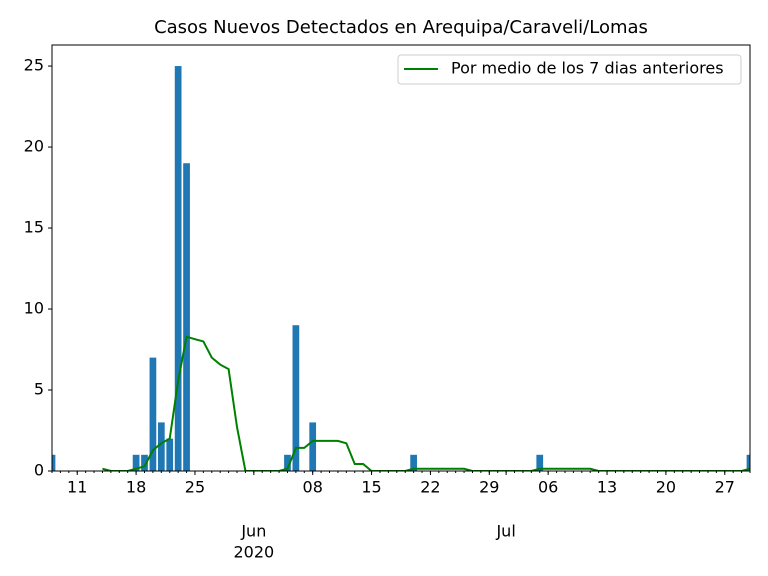  What do you see at coordinates (195, 487) in the screenshot?
I see `x-tick-label: 25` at bounding box center [195, 487].